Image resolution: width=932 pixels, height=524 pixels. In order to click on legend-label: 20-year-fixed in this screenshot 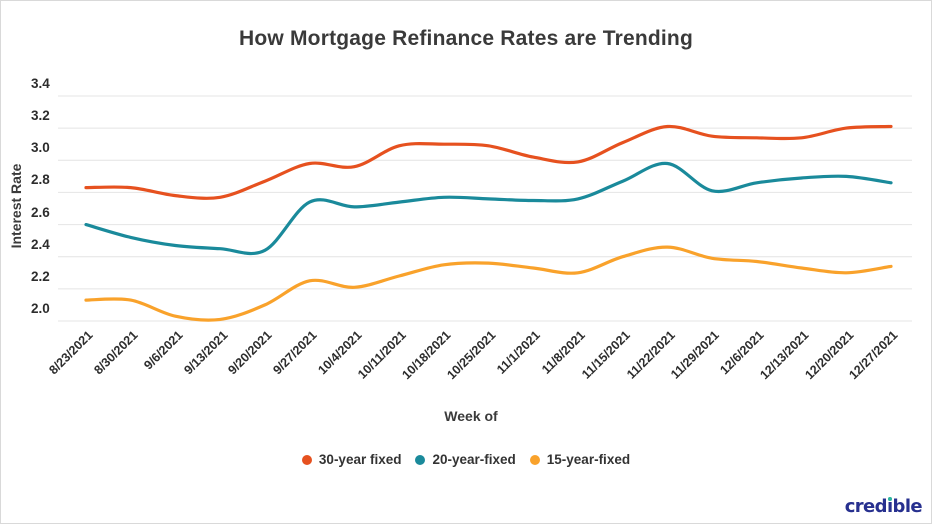, I will do `click(474, 459)`.